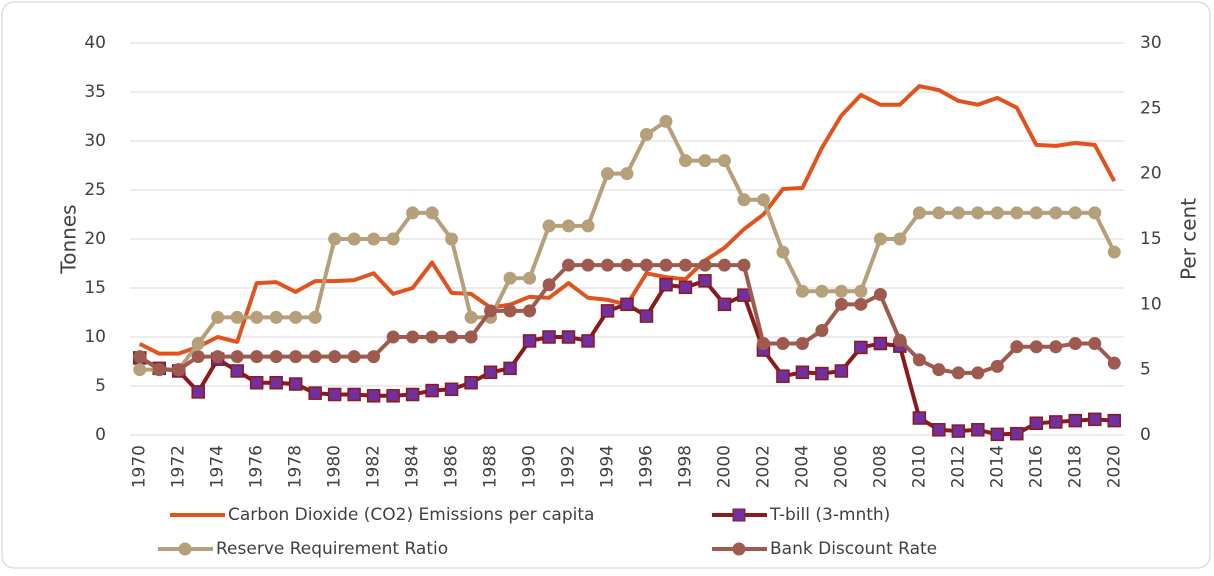 This screenshot has height=576, width=1214. What do you see at coordinates (997, 466) in the screenshot?
I see `x-tick-label: 2014` at bounding box center [997, 466].